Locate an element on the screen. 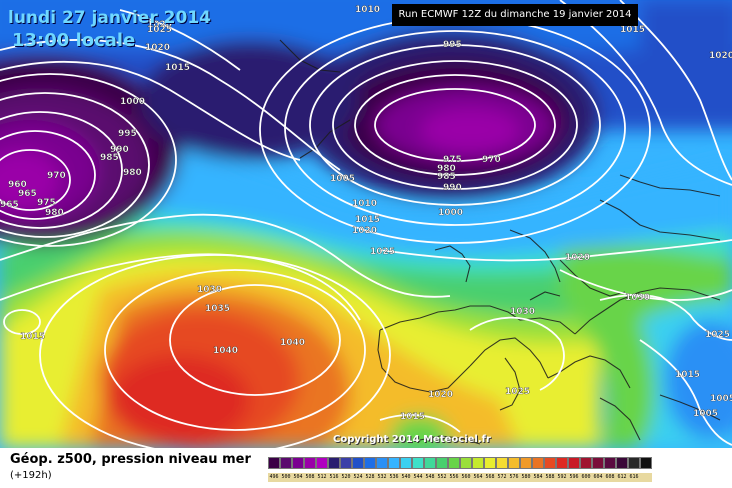 This screenshot has height=488, width=732. color-scale is located at coordinates (460, 463).